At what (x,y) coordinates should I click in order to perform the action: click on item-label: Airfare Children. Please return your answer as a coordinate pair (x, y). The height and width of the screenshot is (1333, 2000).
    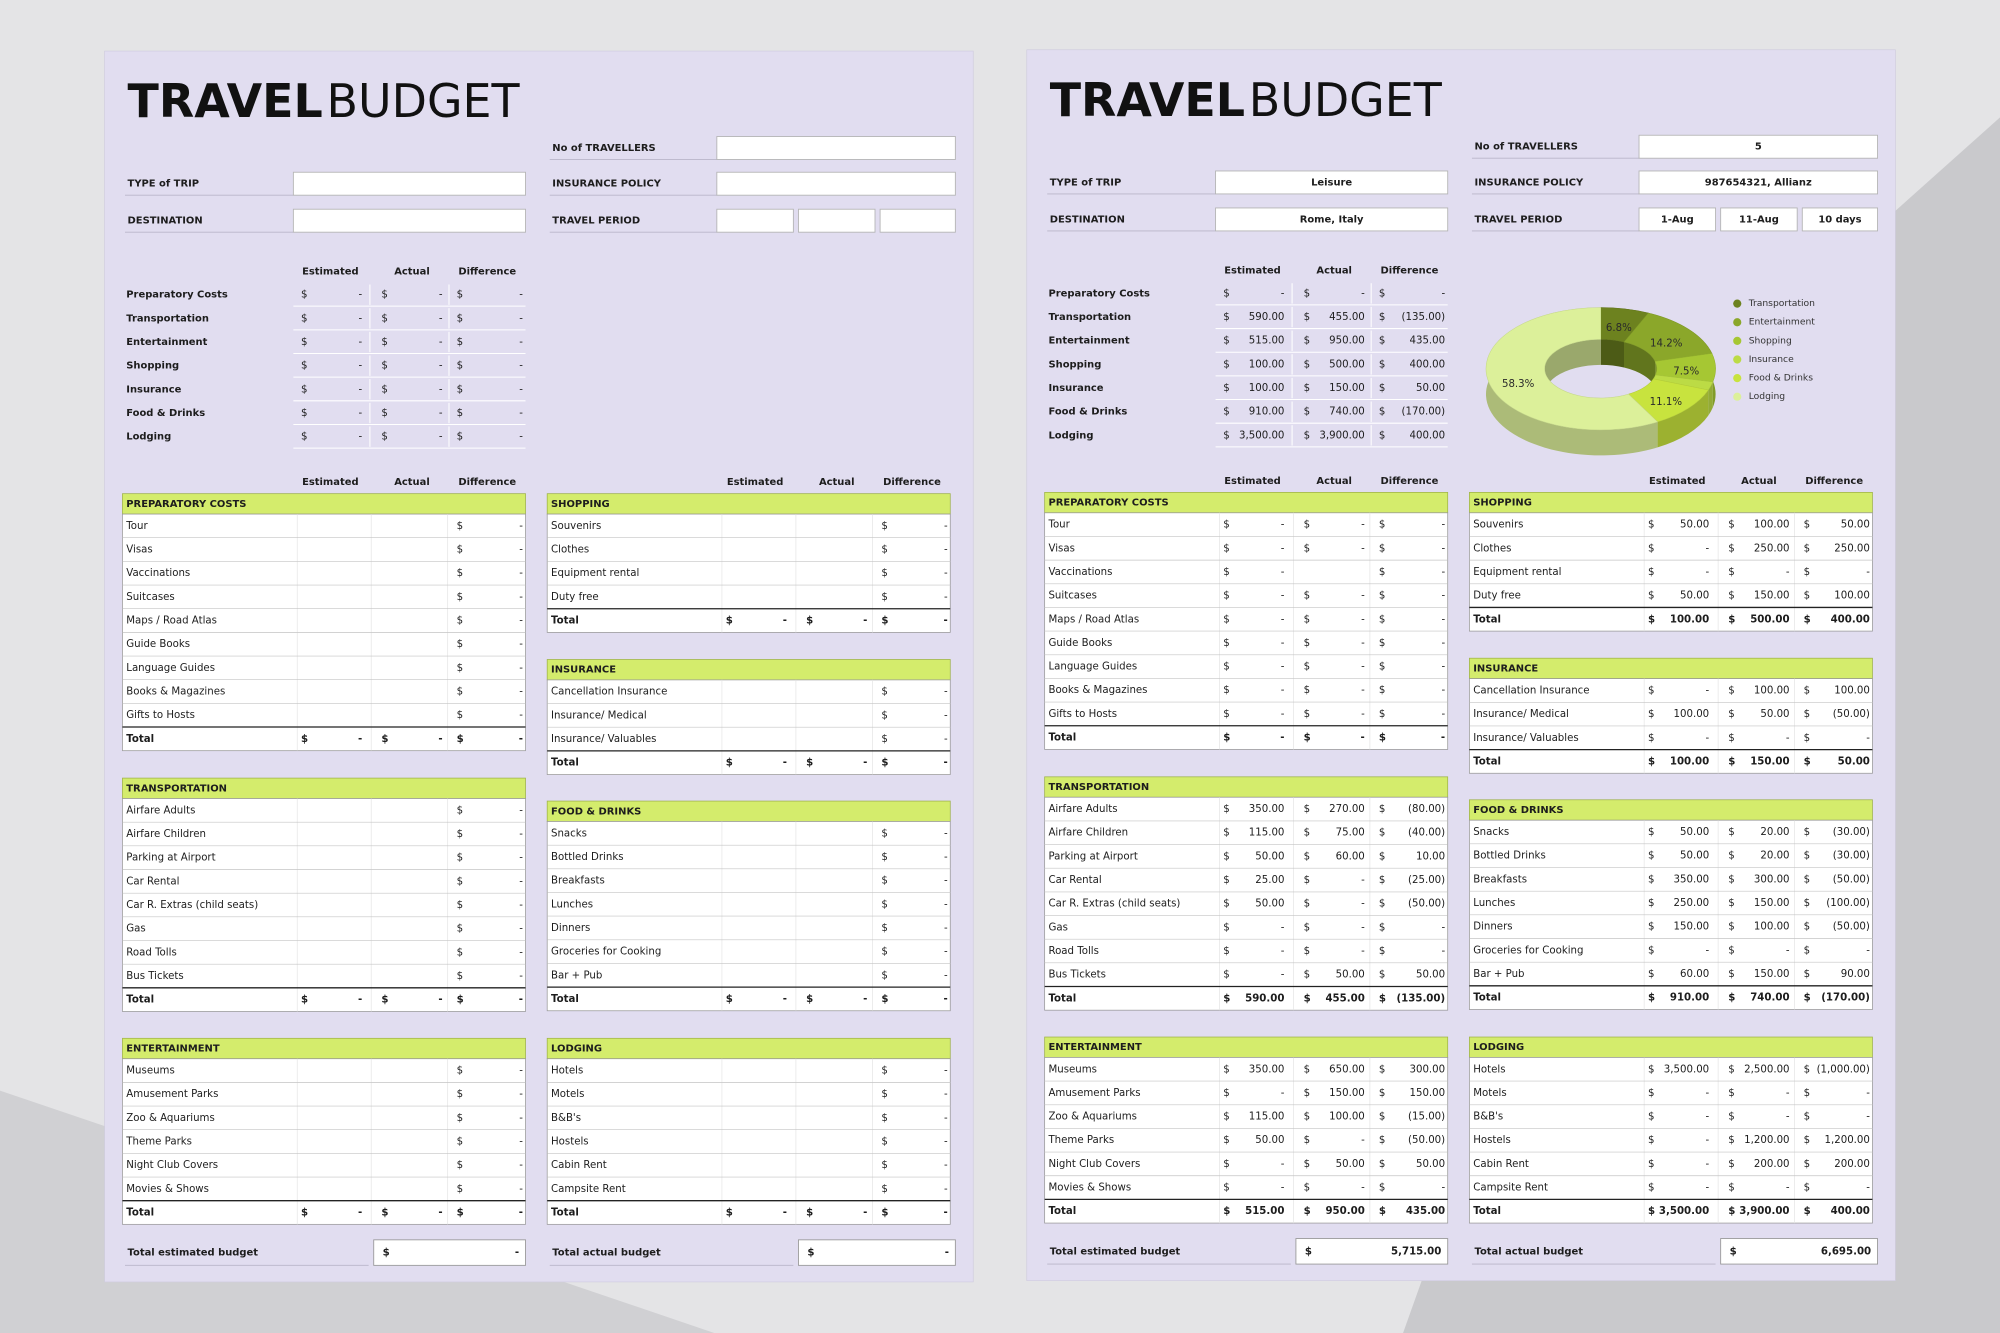
    Looking at the image, I should click on (166, 834).